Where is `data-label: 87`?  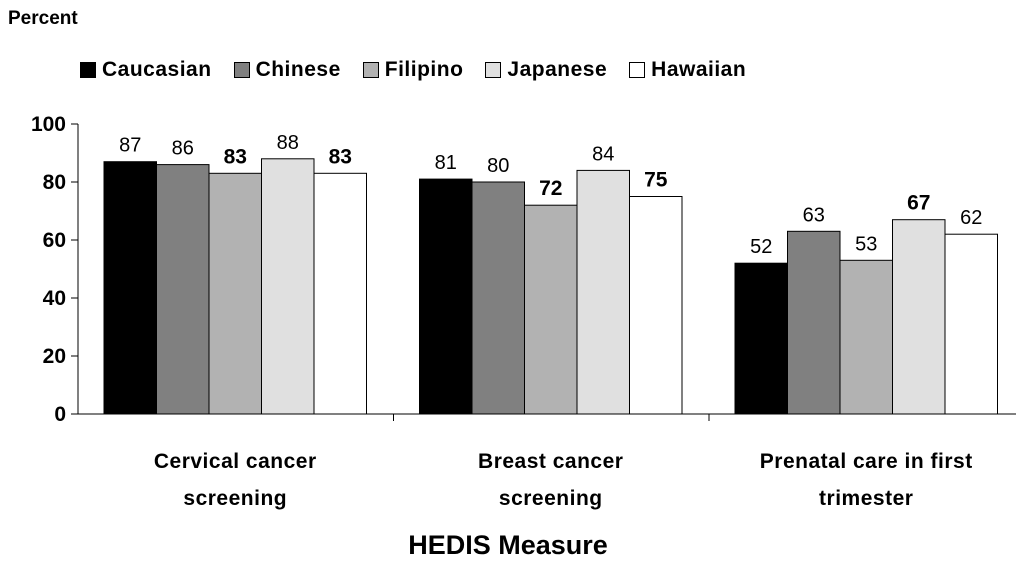 data-label: 87 is located at coordinates (130, 146).